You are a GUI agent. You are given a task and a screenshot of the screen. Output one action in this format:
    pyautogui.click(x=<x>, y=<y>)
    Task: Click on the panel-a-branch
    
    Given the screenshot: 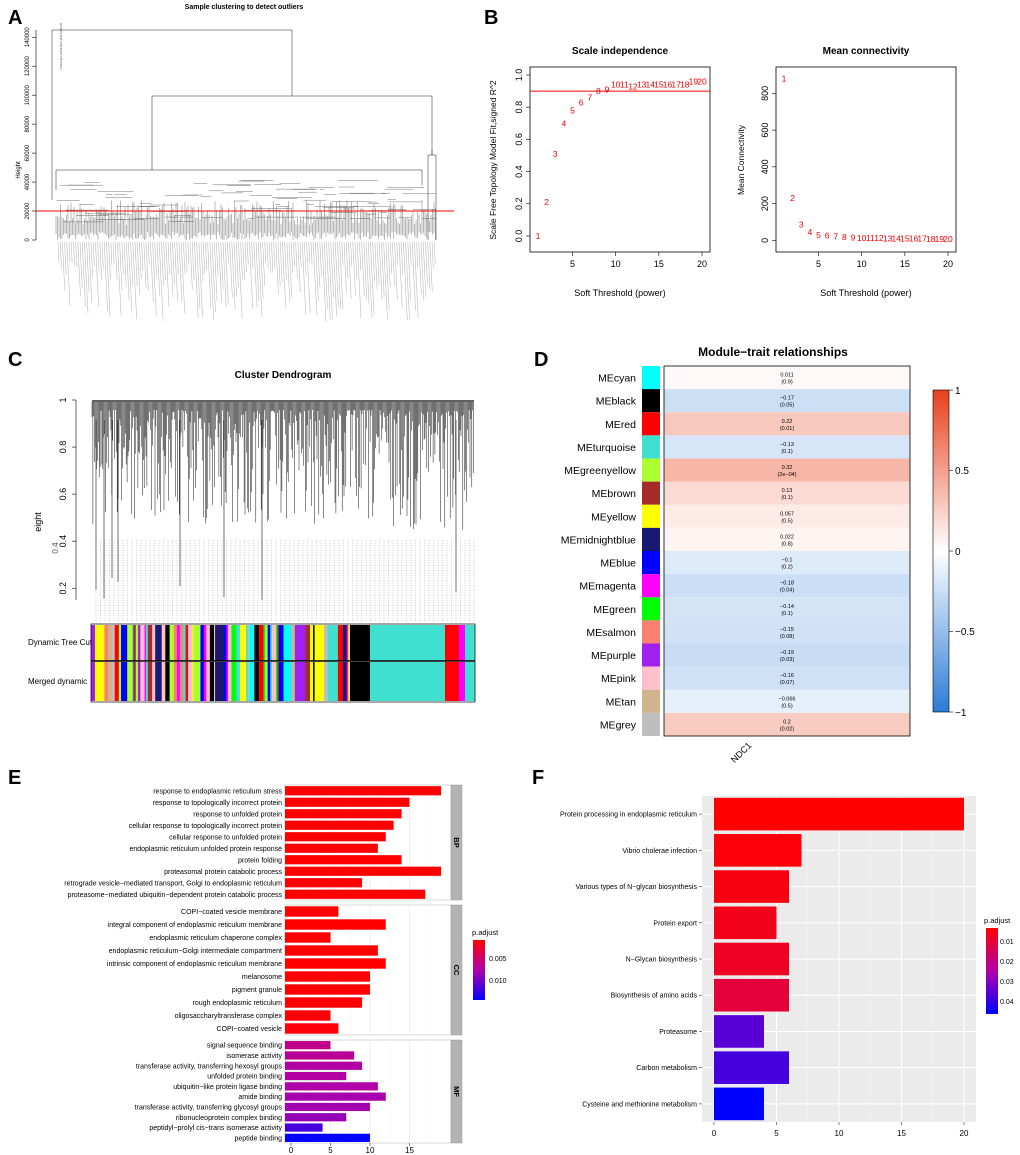 What is the action you would take?
    pyautogui.click(x=432, y=195)
    